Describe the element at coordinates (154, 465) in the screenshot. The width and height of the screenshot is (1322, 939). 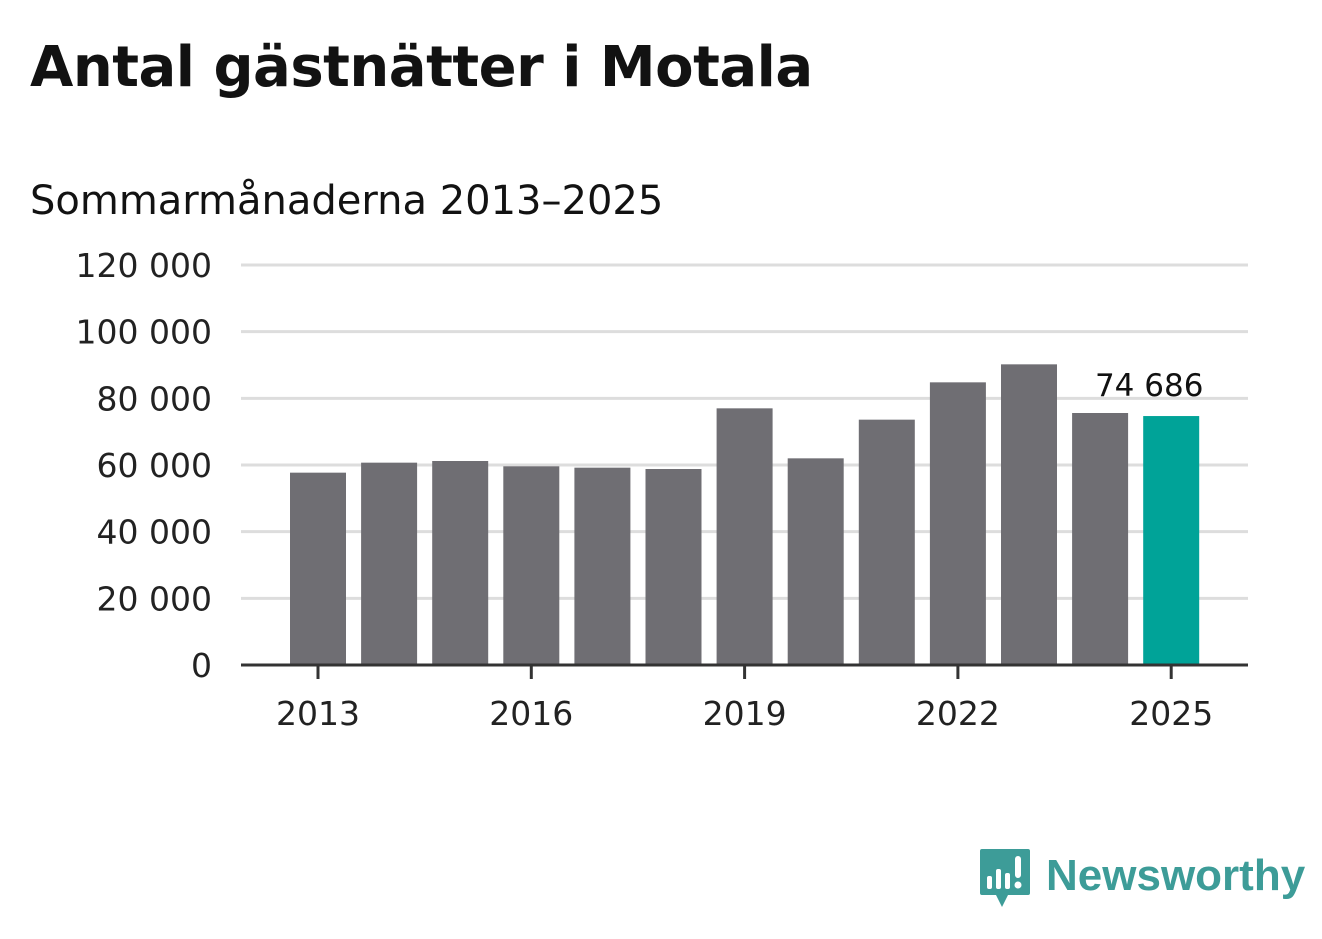
I see `y-tick-label: 60 000` at that location.